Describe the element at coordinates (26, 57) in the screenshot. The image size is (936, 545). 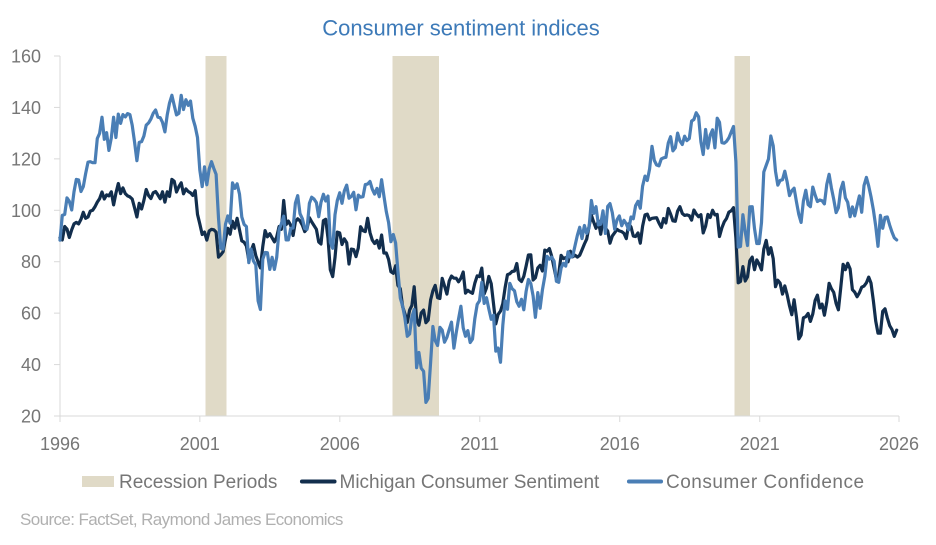
I see `svg-text: 160` at that location.